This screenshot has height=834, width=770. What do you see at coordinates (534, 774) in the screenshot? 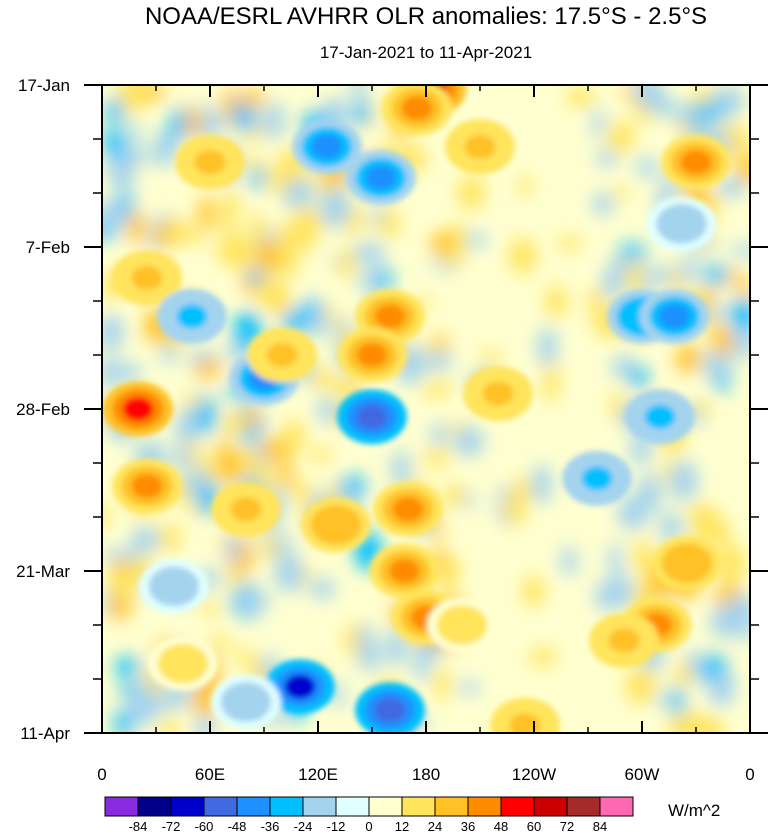
I see `x-tick-label: 120W` at bounding box center [534, 774].